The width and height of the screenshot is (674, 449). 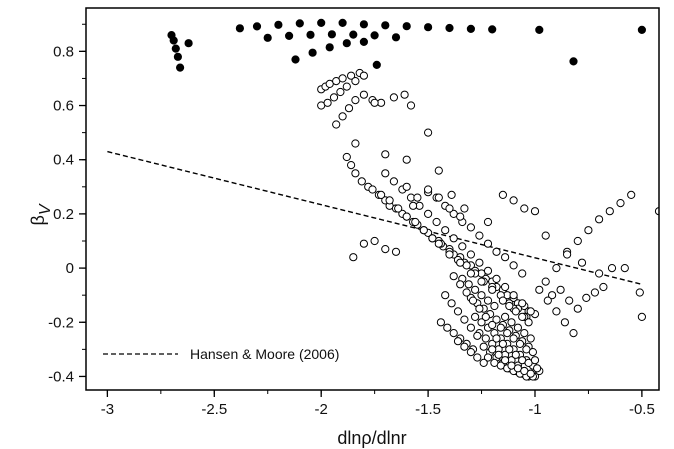 I want to click on x-tick-label: -2.5, so click(x=214, y=409).